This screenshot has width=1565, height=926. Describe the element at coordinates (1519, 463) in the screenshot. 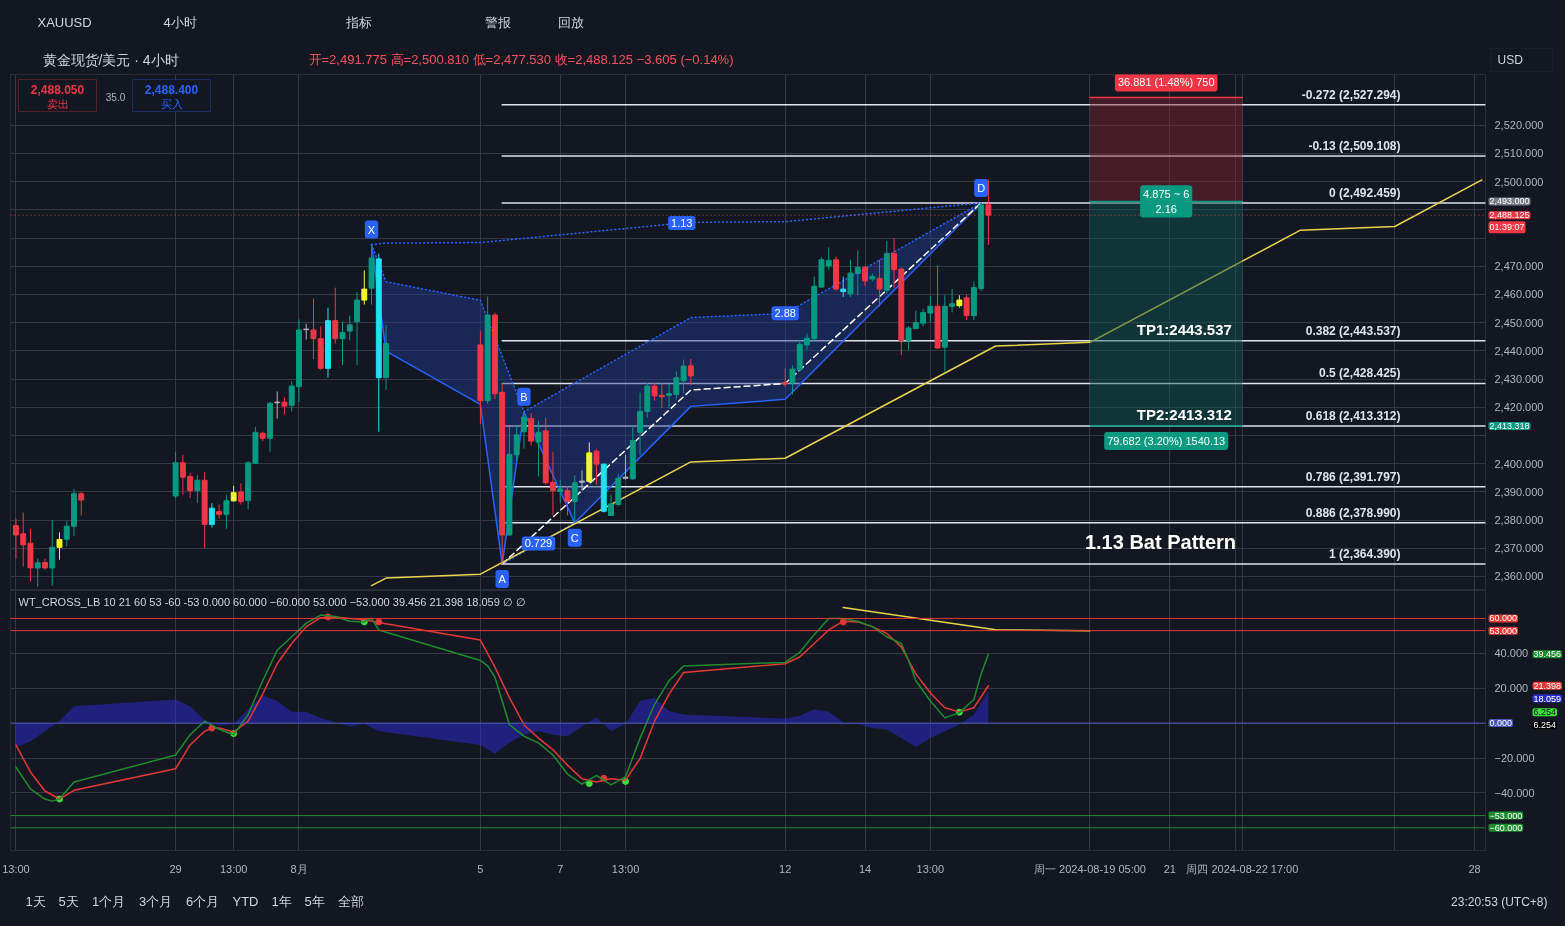

I see `y-tick-label: 2,400.000` at that location.